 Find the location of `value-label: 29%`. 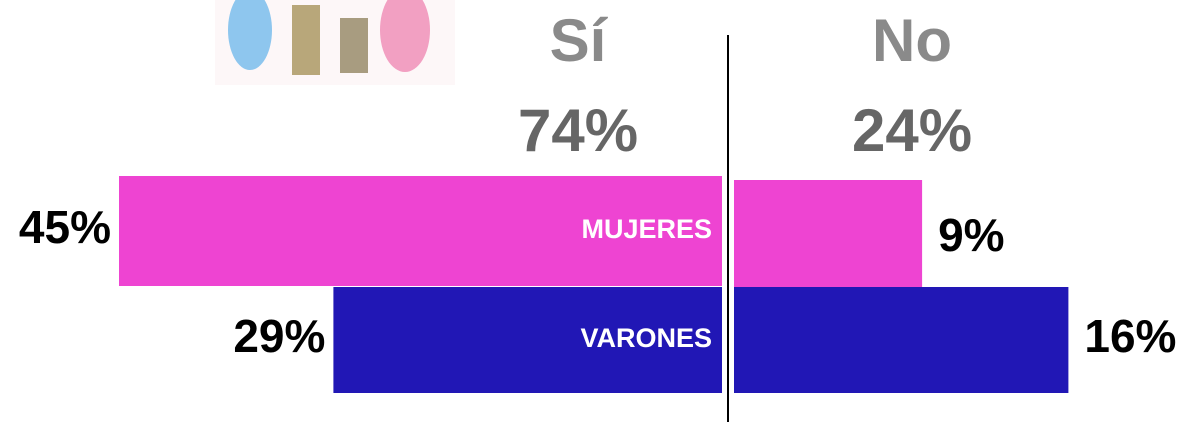

value-label: 29% is located at coordinates (279, 336).